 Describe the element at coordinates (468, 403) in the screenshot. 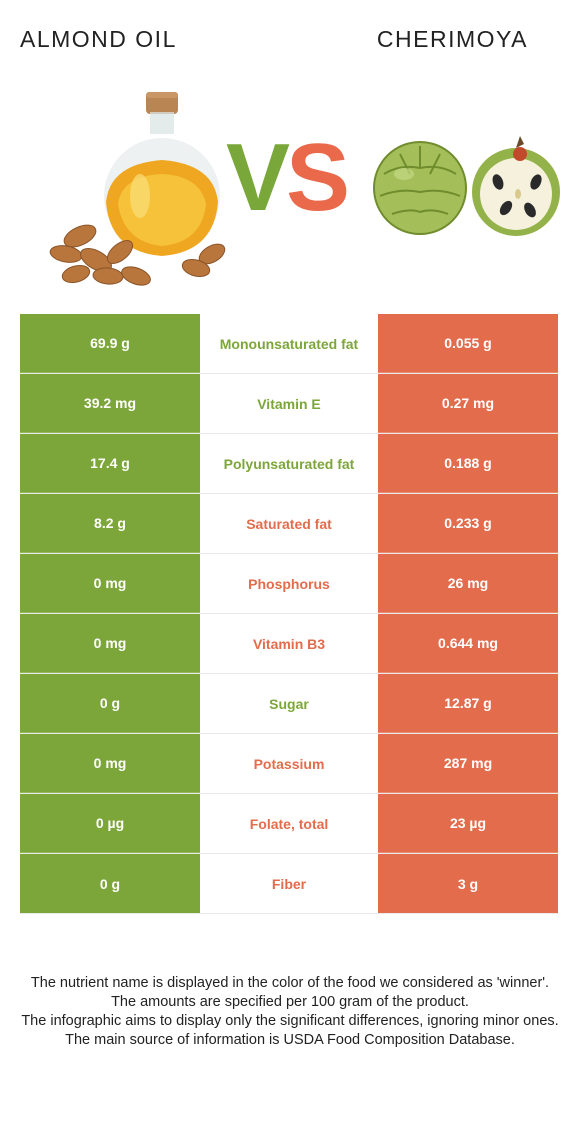

I see `cherimoya-value: 0.27 mg` at that location.